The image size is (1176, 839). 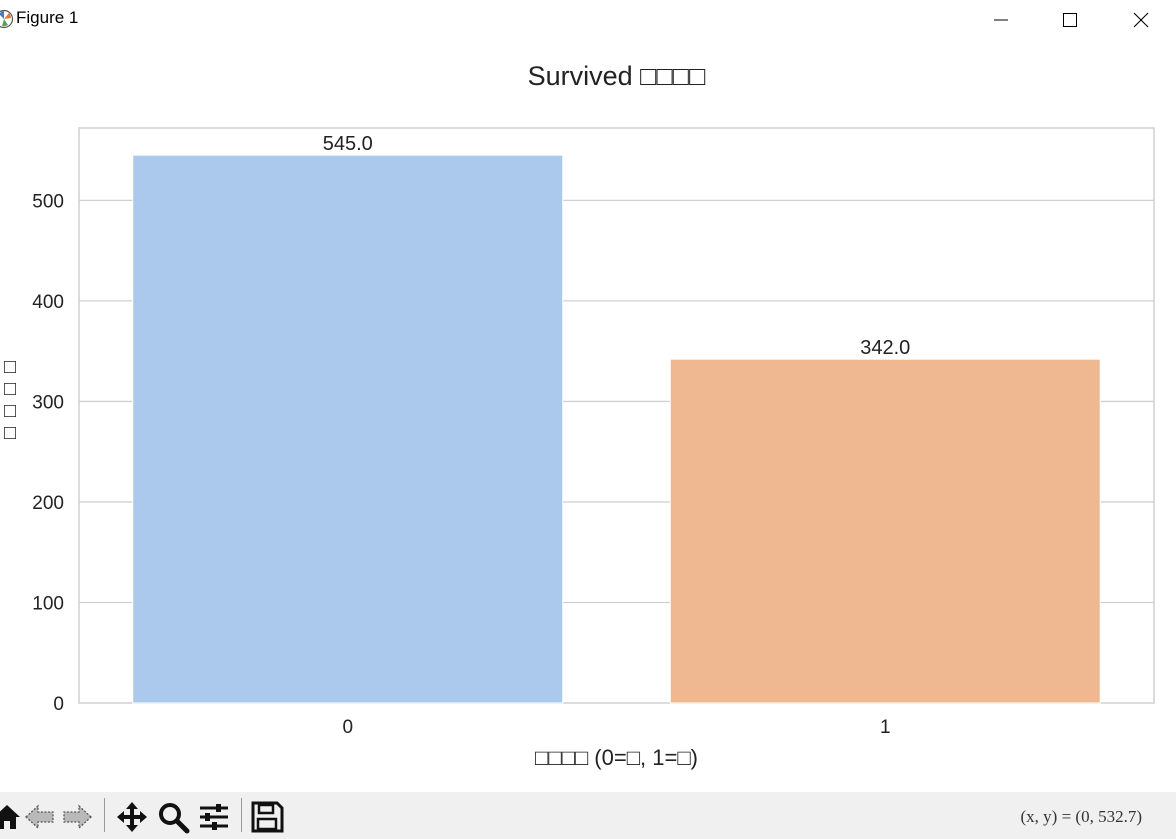 I want to click on minimize-icon, so click(x=1001, y=20).